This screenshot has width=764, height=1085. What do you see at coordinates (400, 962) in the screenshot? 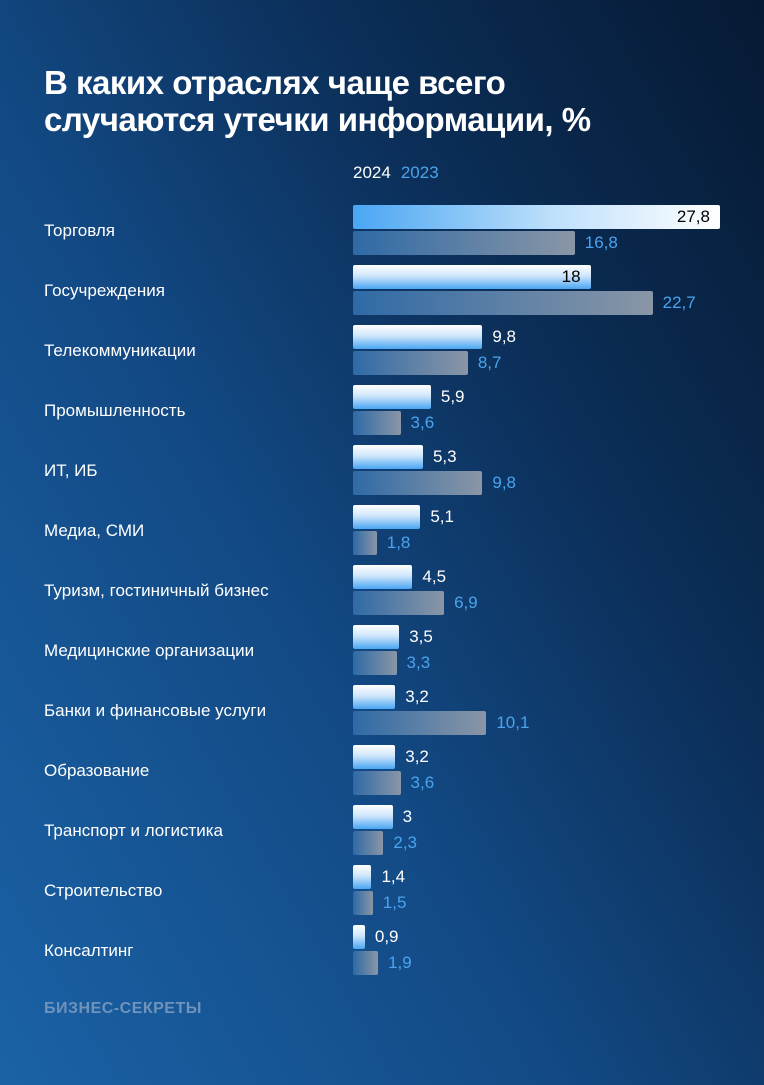
I see `value-label-2023: 1,9` at bounding box center [400, 962].